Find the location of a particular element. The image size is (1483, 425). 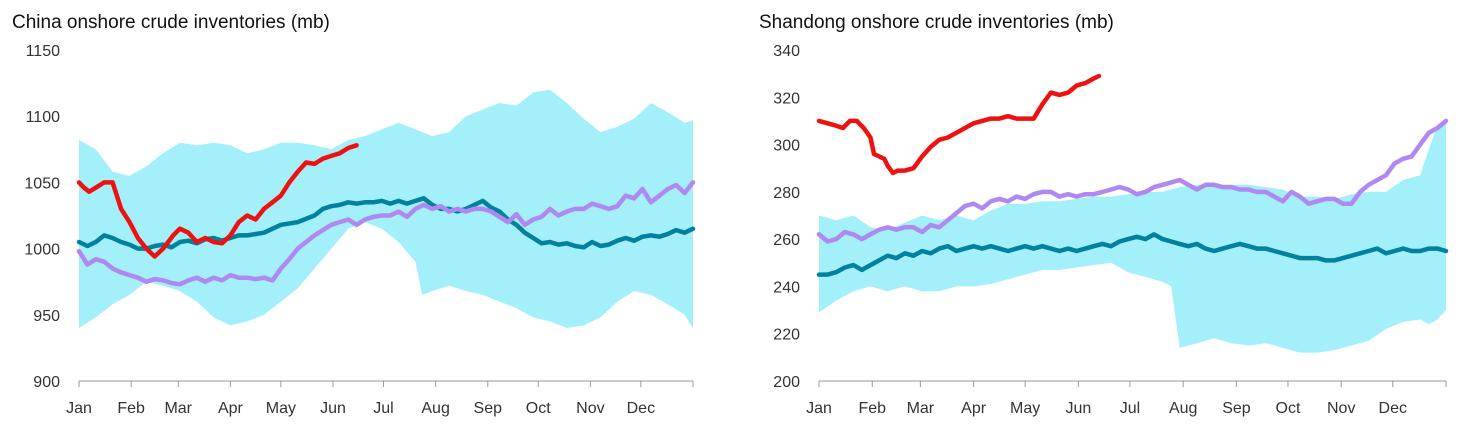

china-y-tick-label: 900 is located at coordinates (46, 382).